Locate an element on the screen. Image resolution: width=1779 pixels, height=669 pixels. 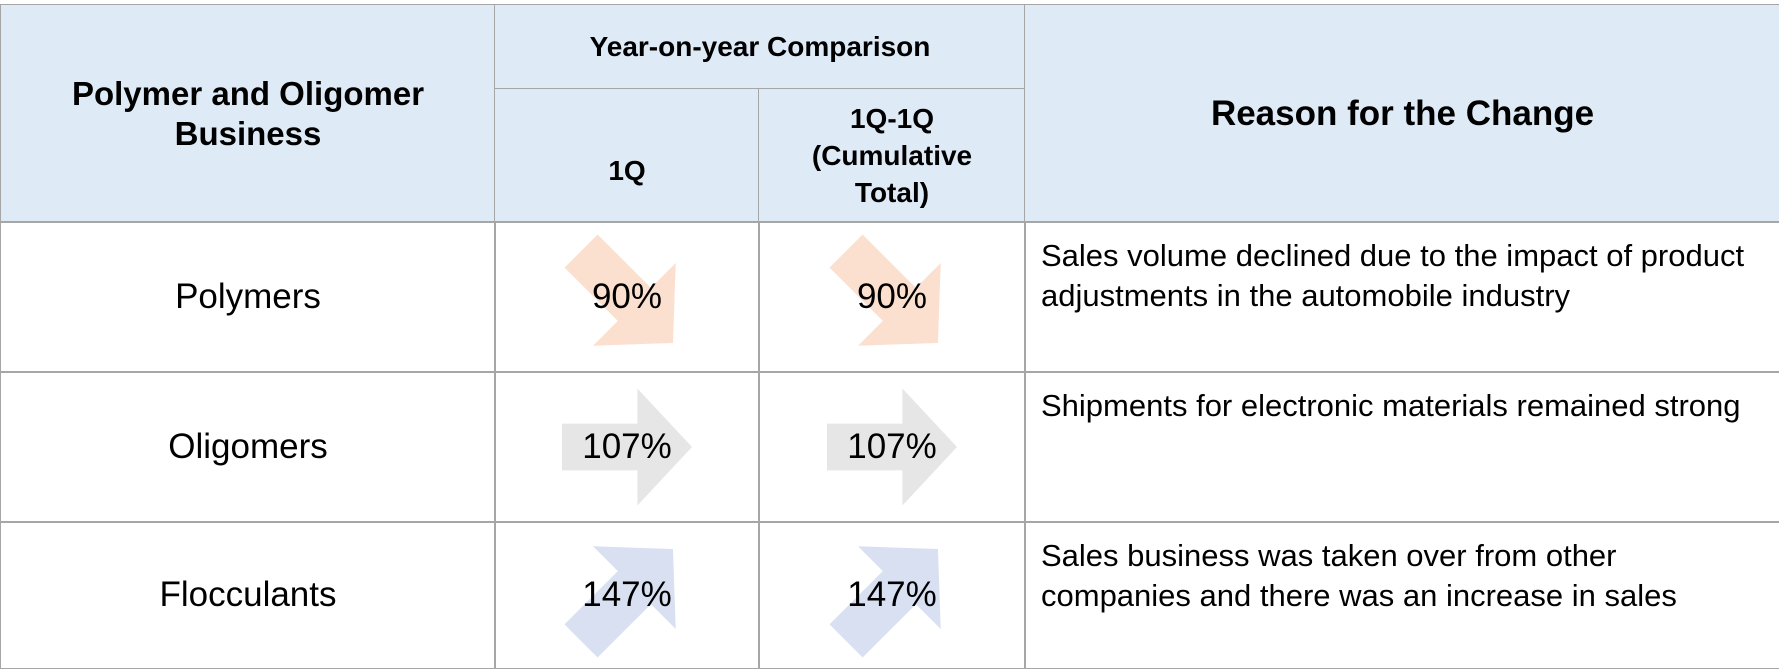
row-label: Flocculants is located at coordinates (248, 595).